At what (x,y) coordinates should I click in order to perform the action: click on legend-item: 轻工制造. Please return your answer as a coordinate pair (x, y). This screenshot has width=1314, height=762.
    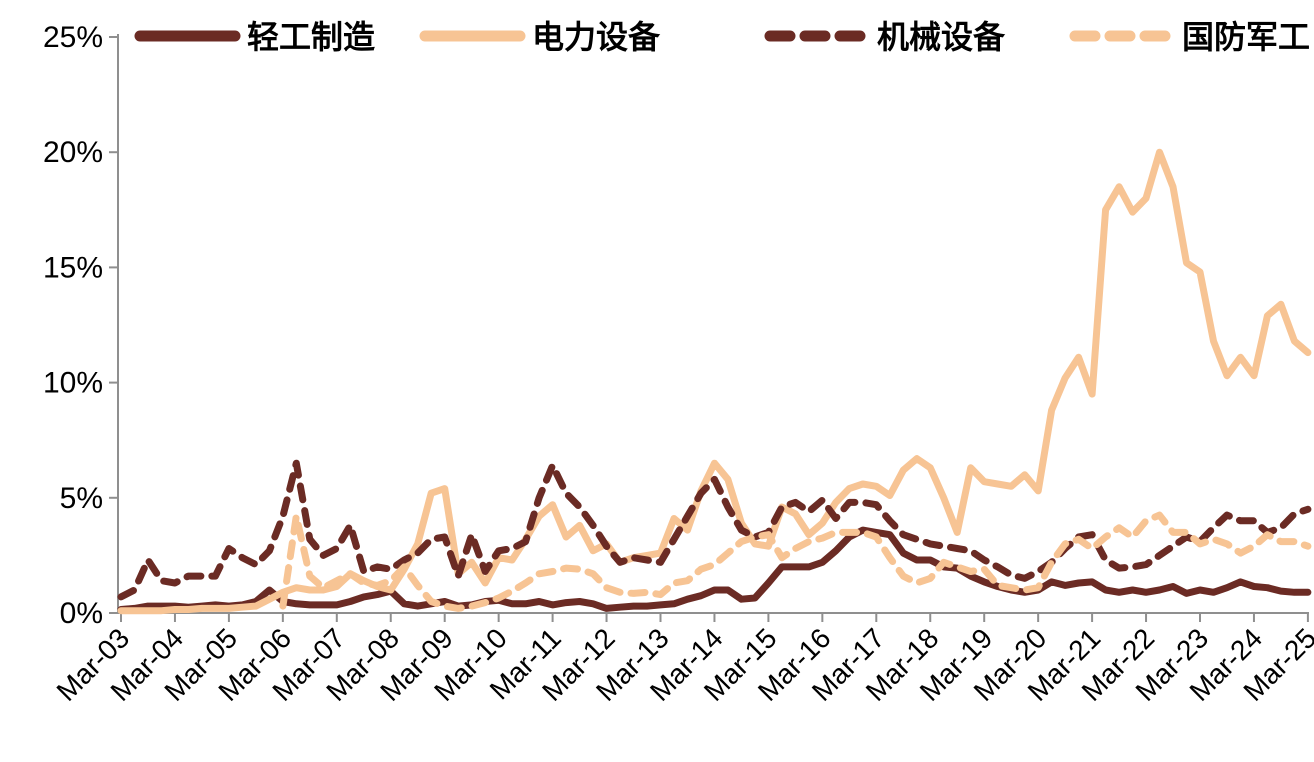
    Looking at the image, I should click on (254, 37).